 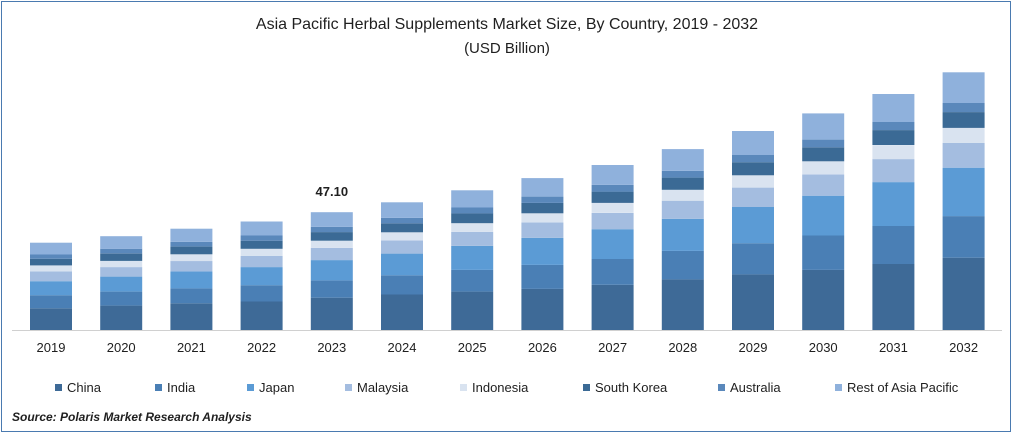 What do you see at coordinates (753, 347) in the screenshot?
I see `x-tick-label-2029: 2029` at bounding box center [753, 347].